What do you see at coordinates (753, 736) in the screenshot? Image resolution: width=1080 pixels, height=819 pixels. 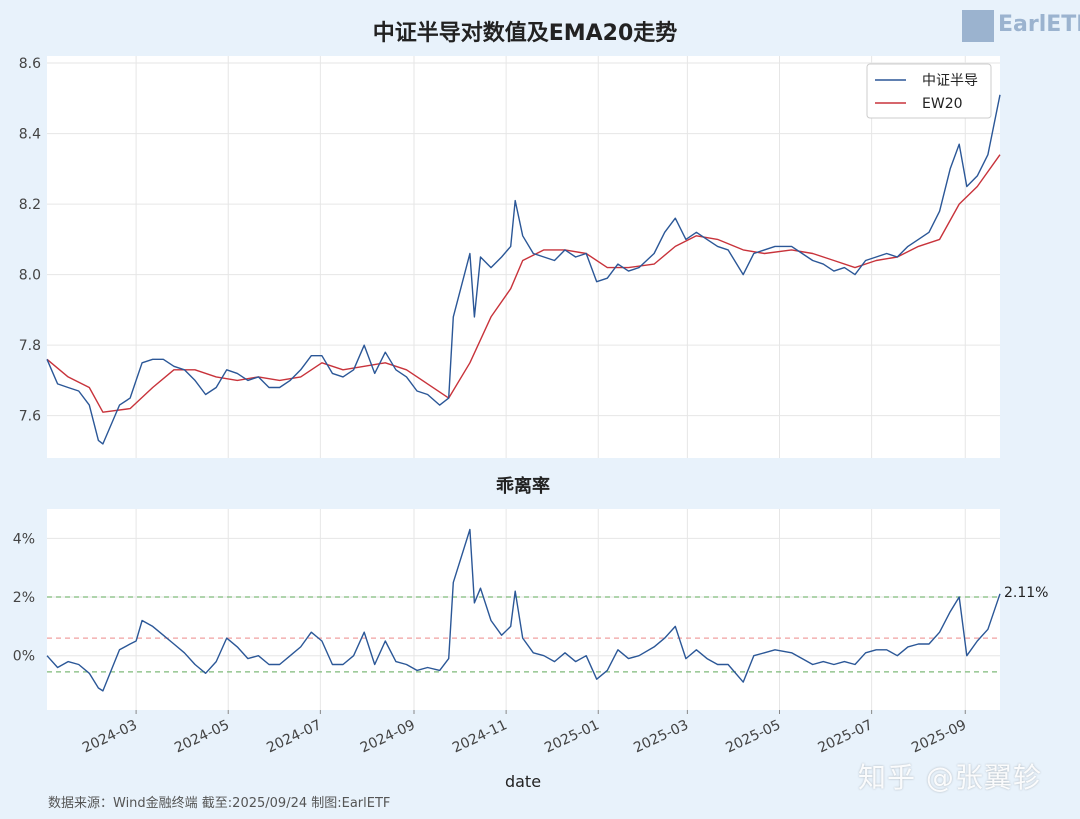 I see `x-tick-label: 2025-05` at bounding box center [753, 736].